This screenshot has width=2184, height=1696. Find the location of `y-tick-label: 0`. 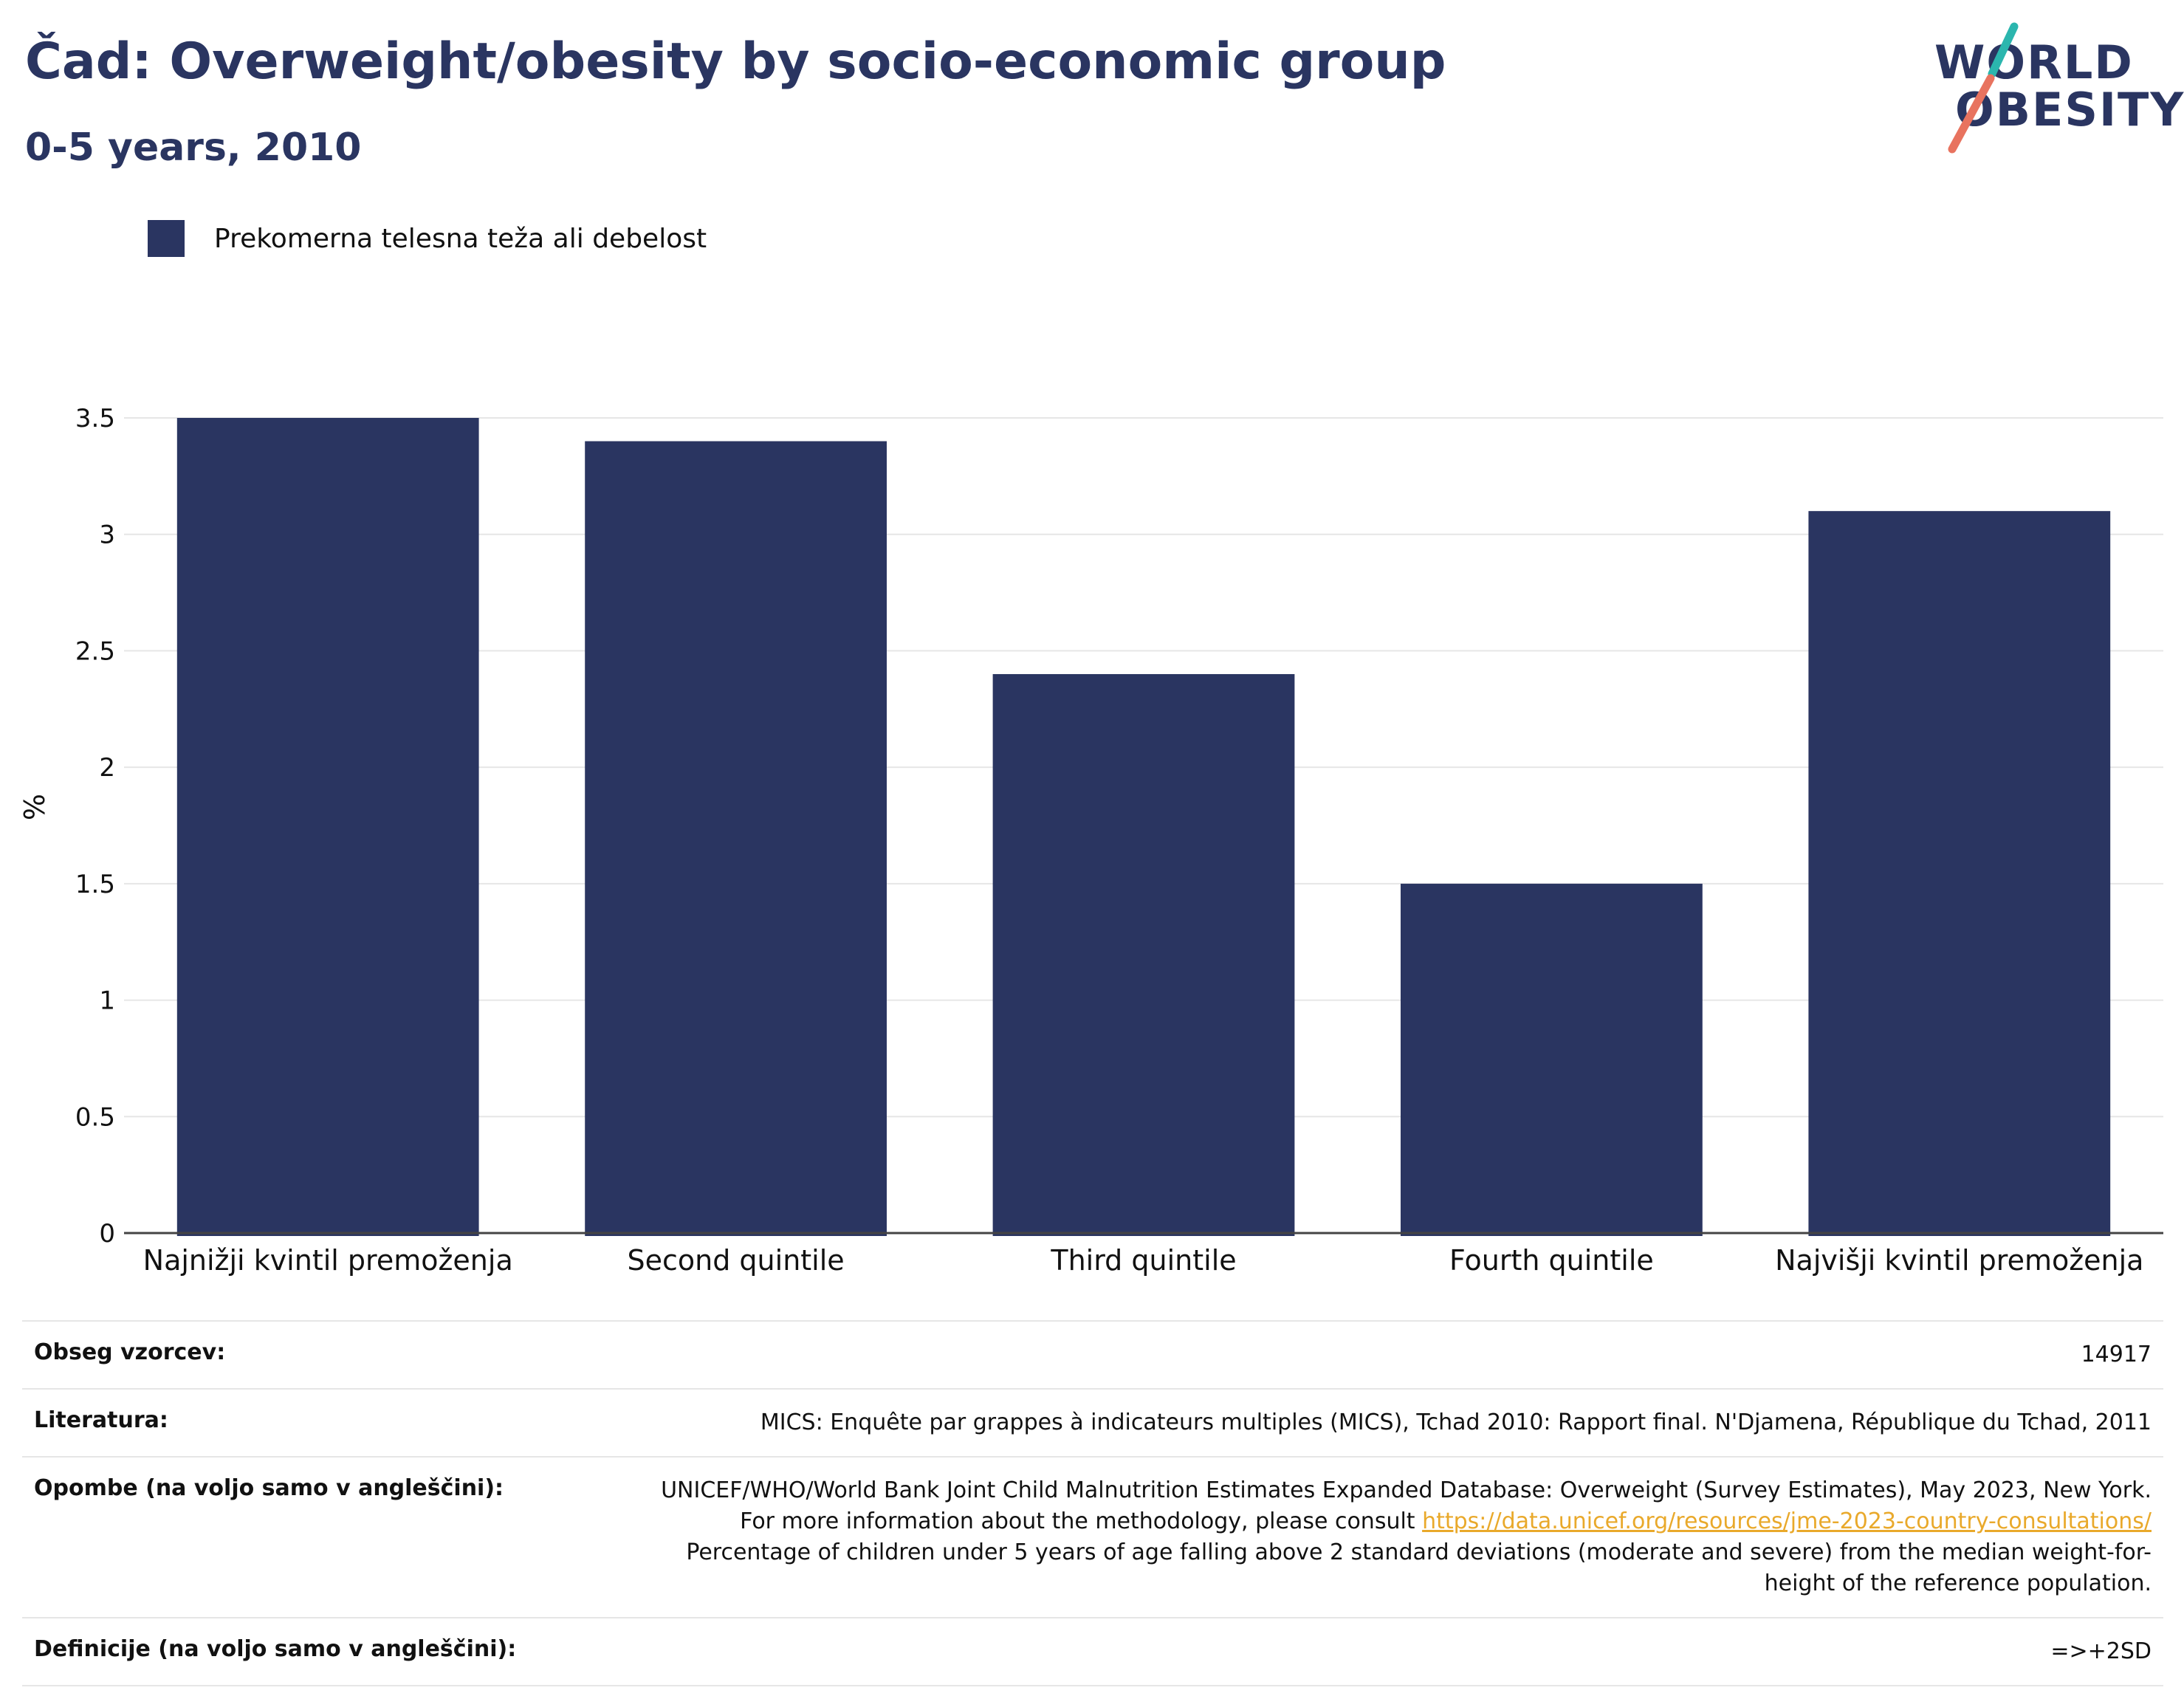

y-tick-label: 0 is located at coordinates (107, 1234).